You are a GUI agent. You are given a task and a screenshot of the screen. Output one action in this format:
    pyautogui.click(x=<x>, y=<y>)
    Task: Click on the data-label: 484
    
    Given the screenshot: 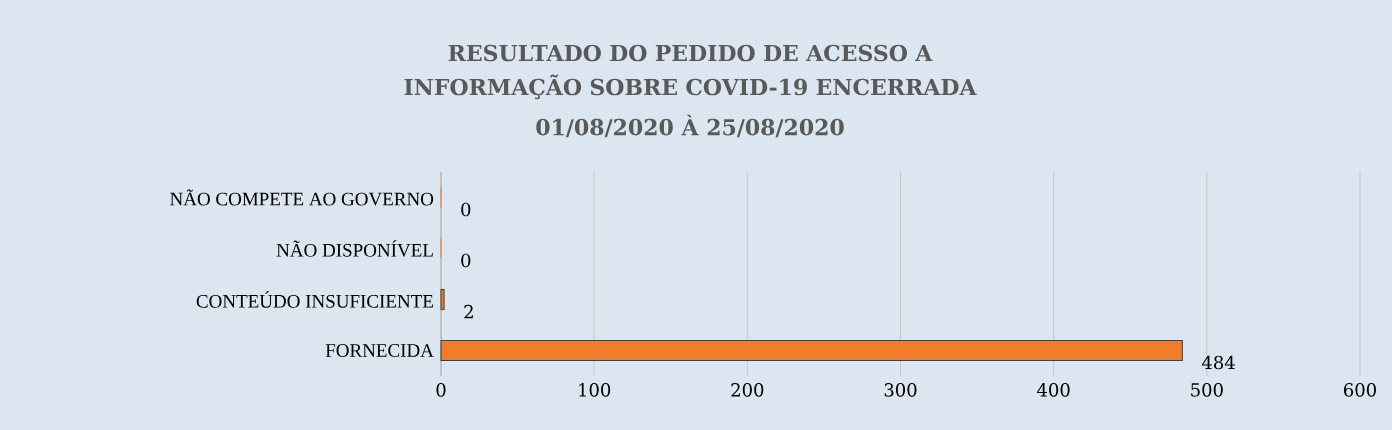 What is the action you would take?
    pyautogui.click(x=1218, y=362)
    